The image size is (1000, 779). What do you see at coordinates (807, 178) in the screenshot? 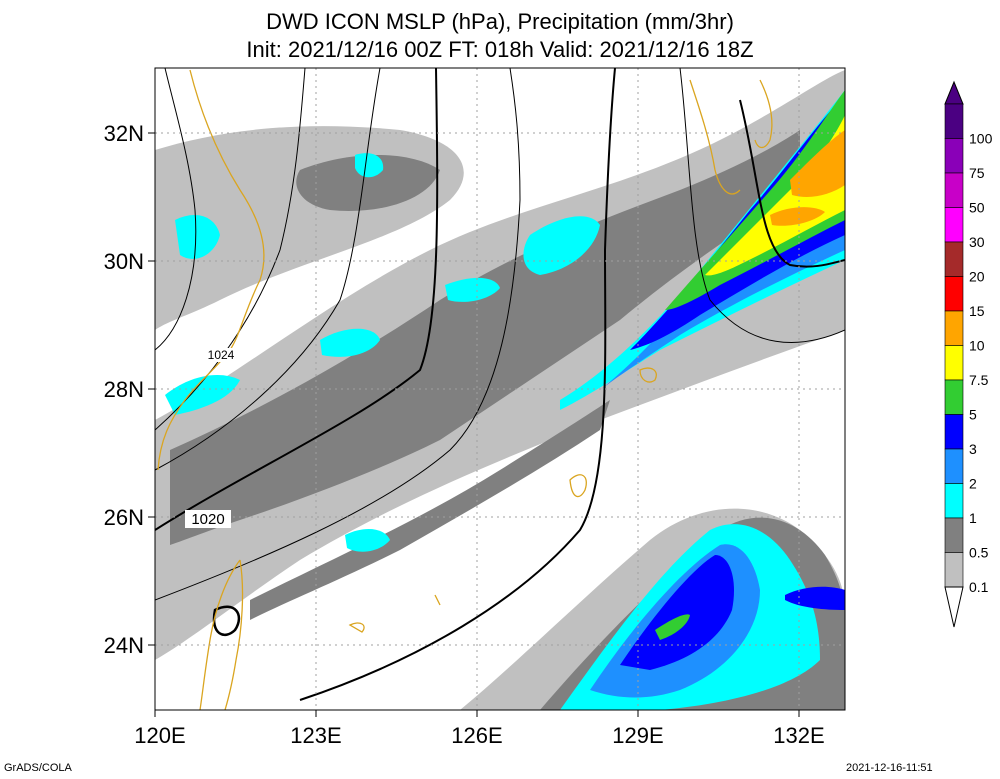
I see `precip-10-area` at bounding box center [807, 178].